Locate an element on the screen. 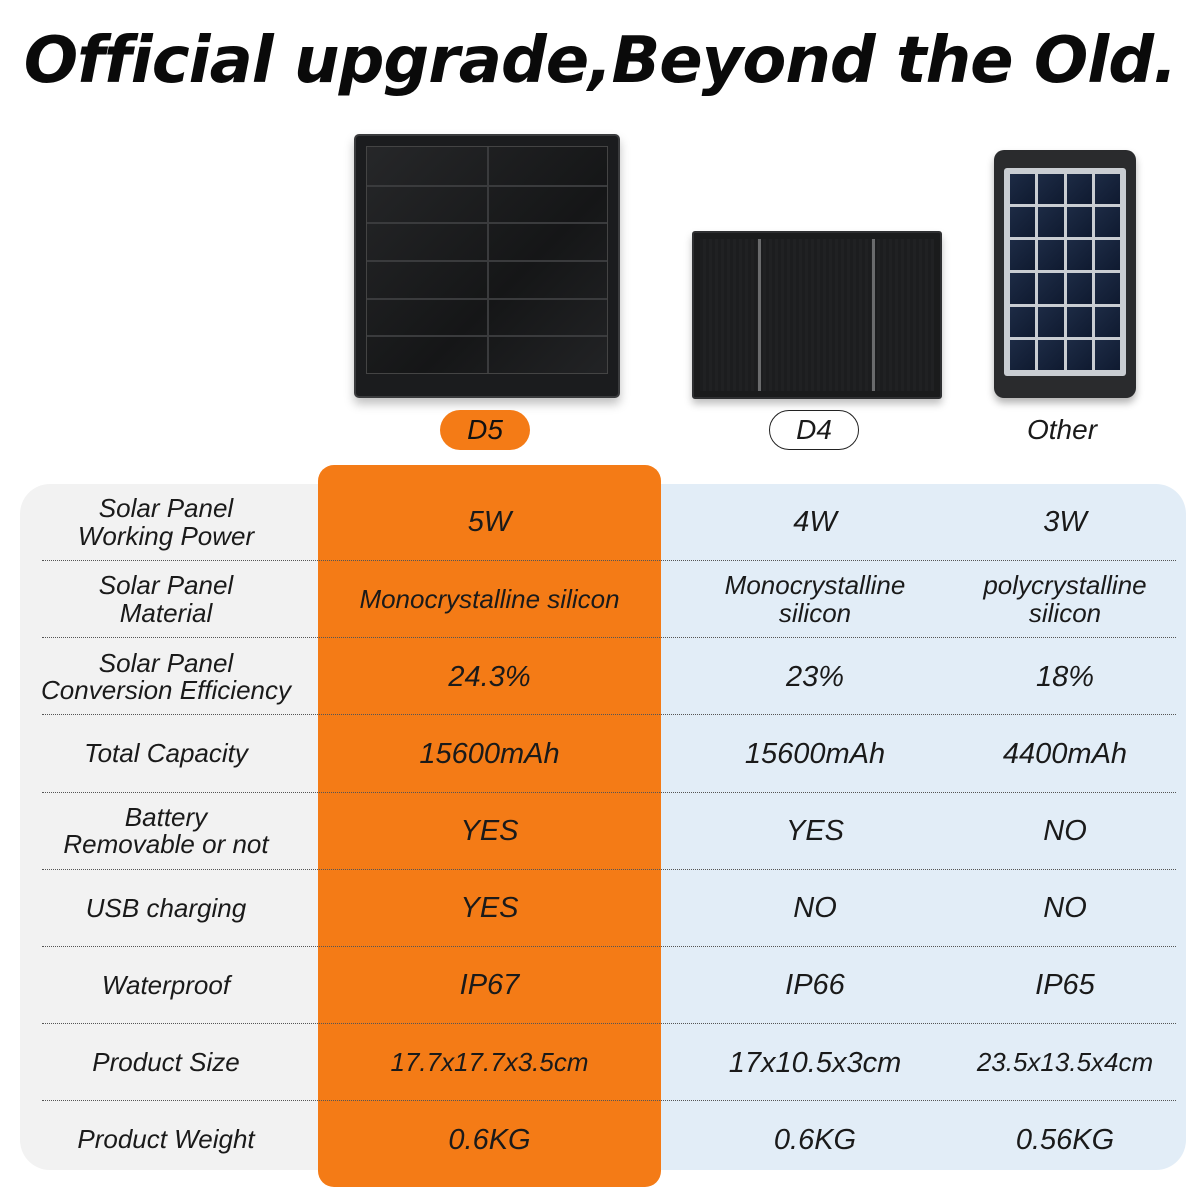 The width and height of the screenshot is (1200, 1200). d4-value: YES is located at coordinates (815, 831).